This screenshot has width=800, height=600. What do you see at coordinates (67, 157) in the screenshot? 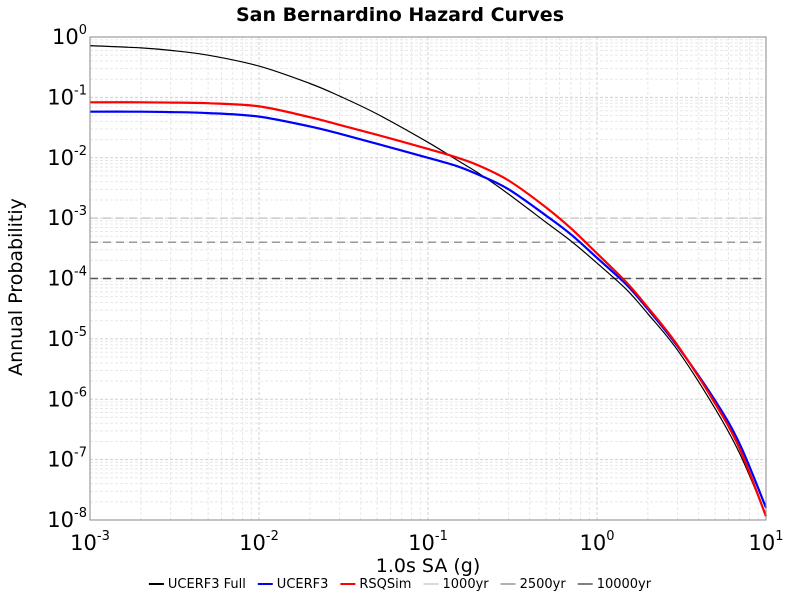
I see `y-tick-label: 10⁻²` at bounding box center [67, 157].